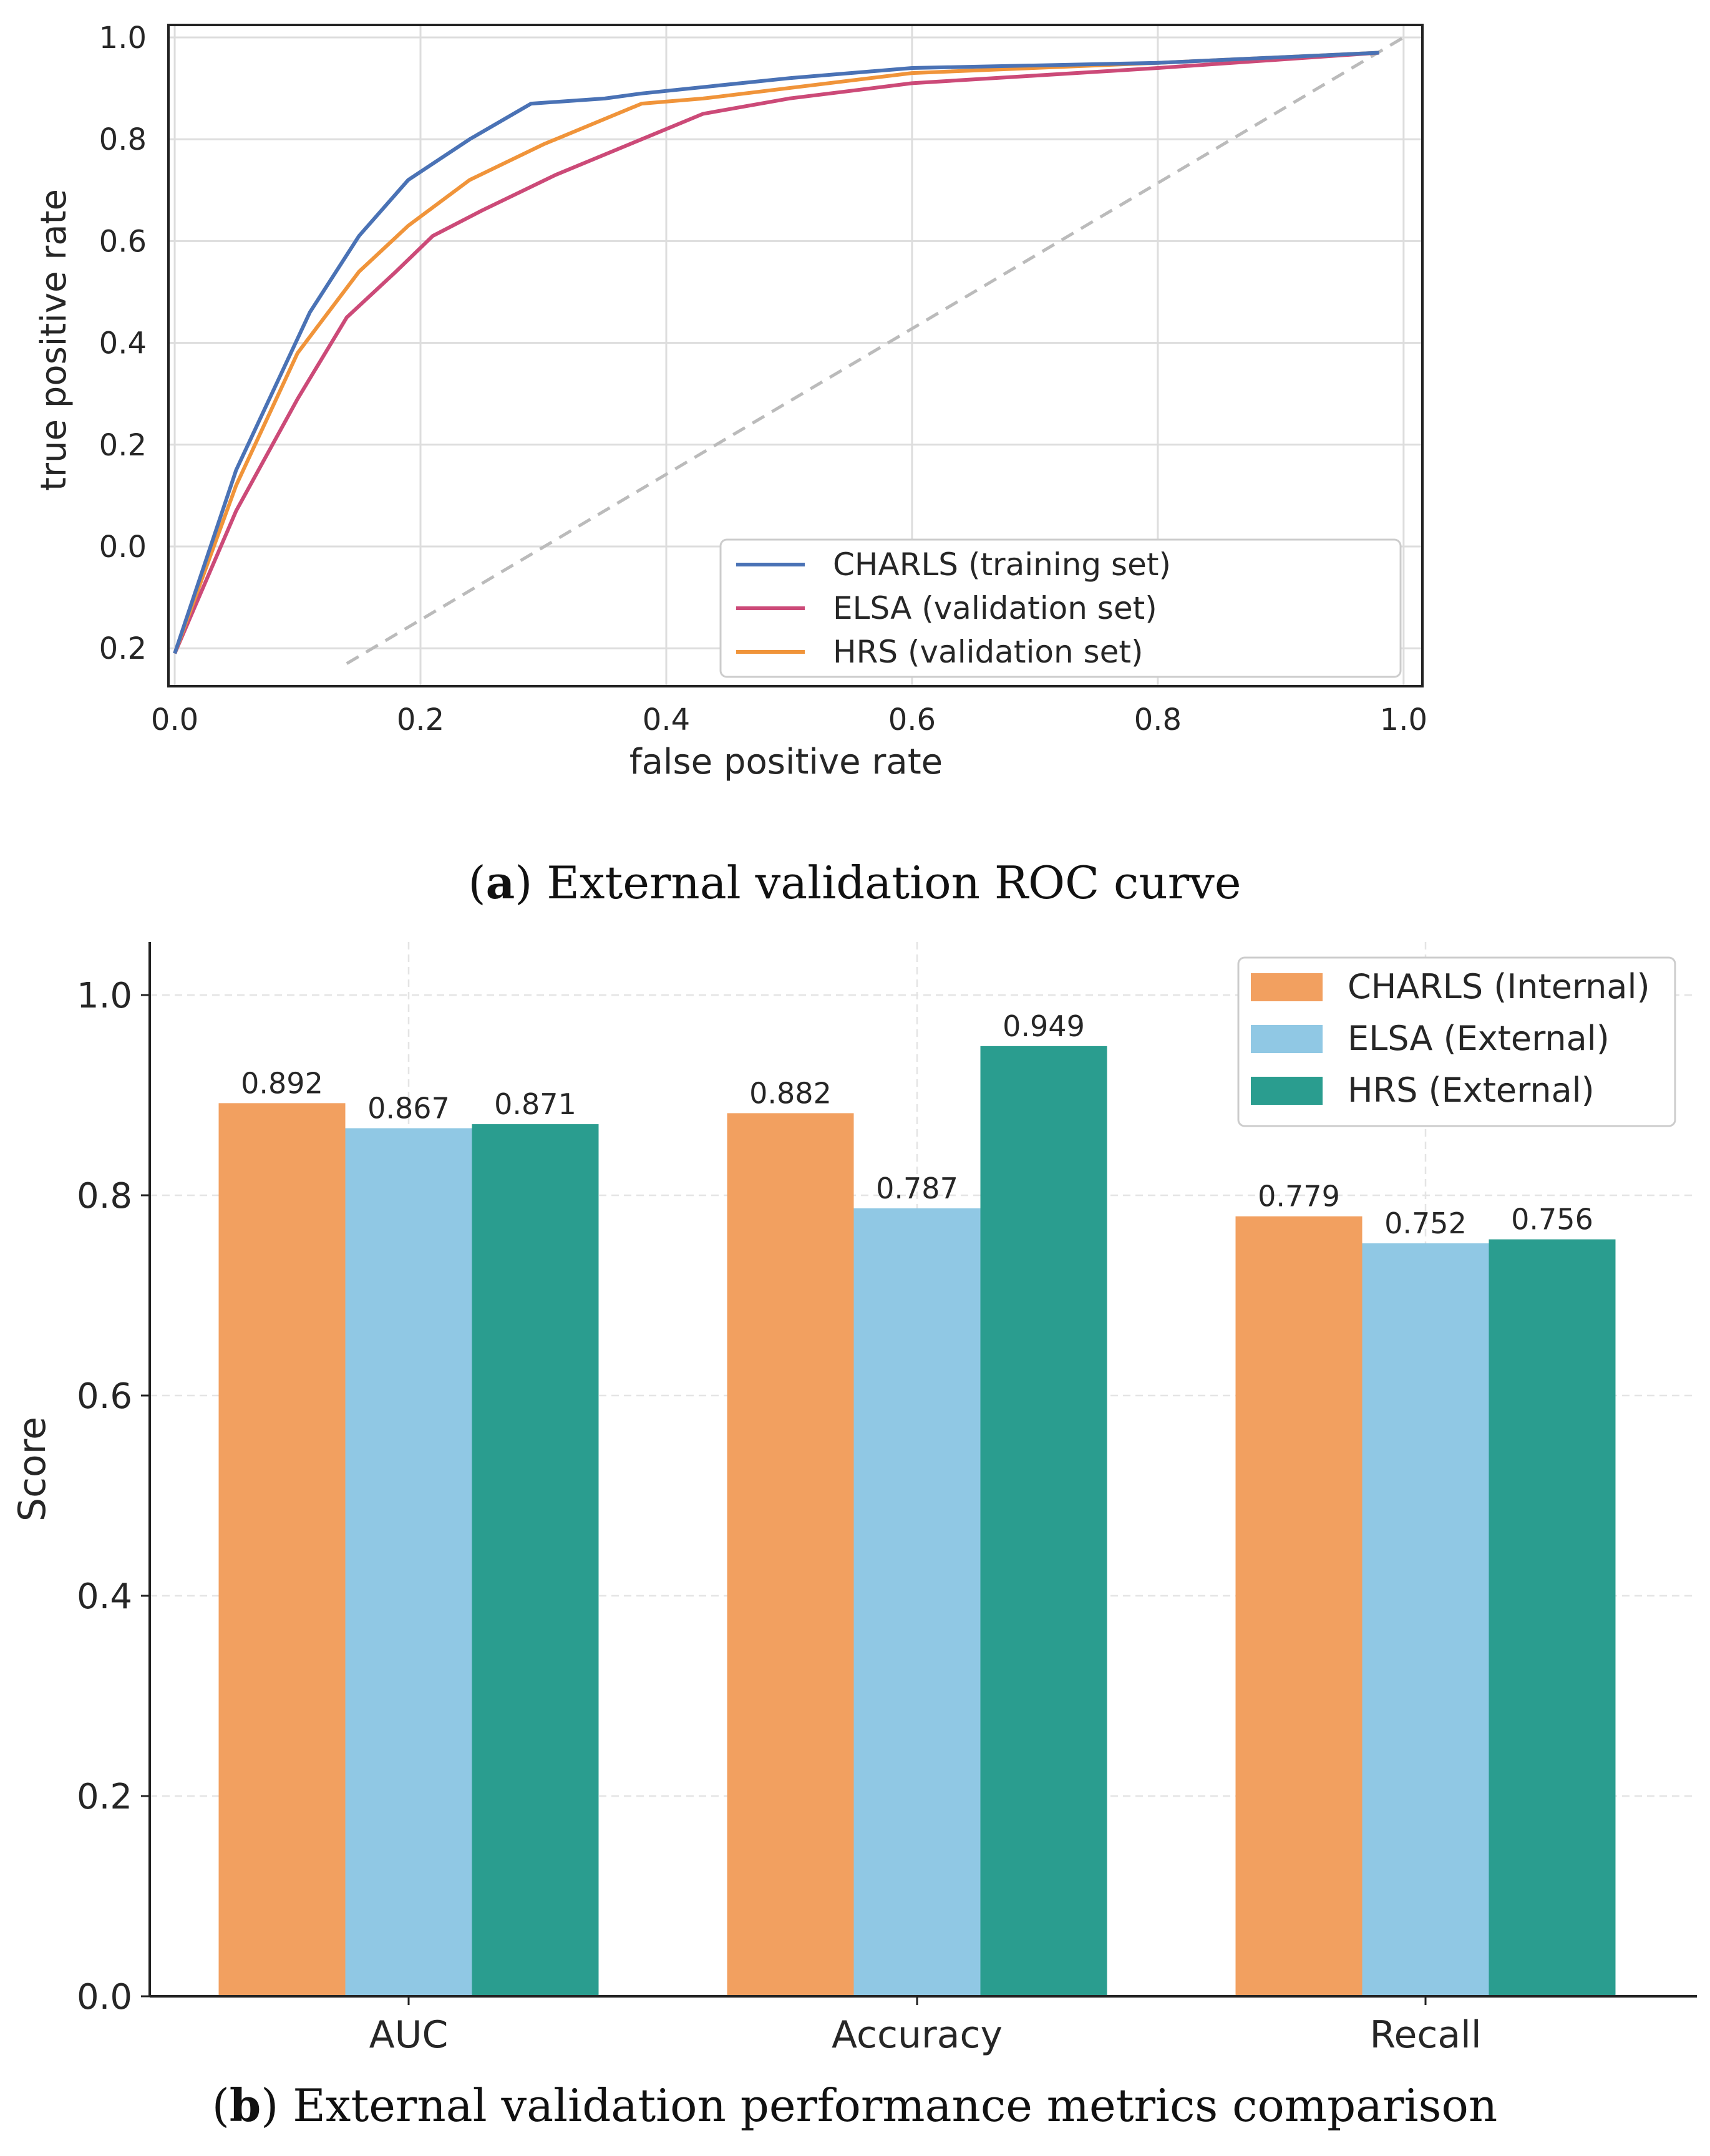 The width and height of the screenshot is (1710, 2156). I want to click on roc-x-axis-label: false positive rate, so click(786, 762).